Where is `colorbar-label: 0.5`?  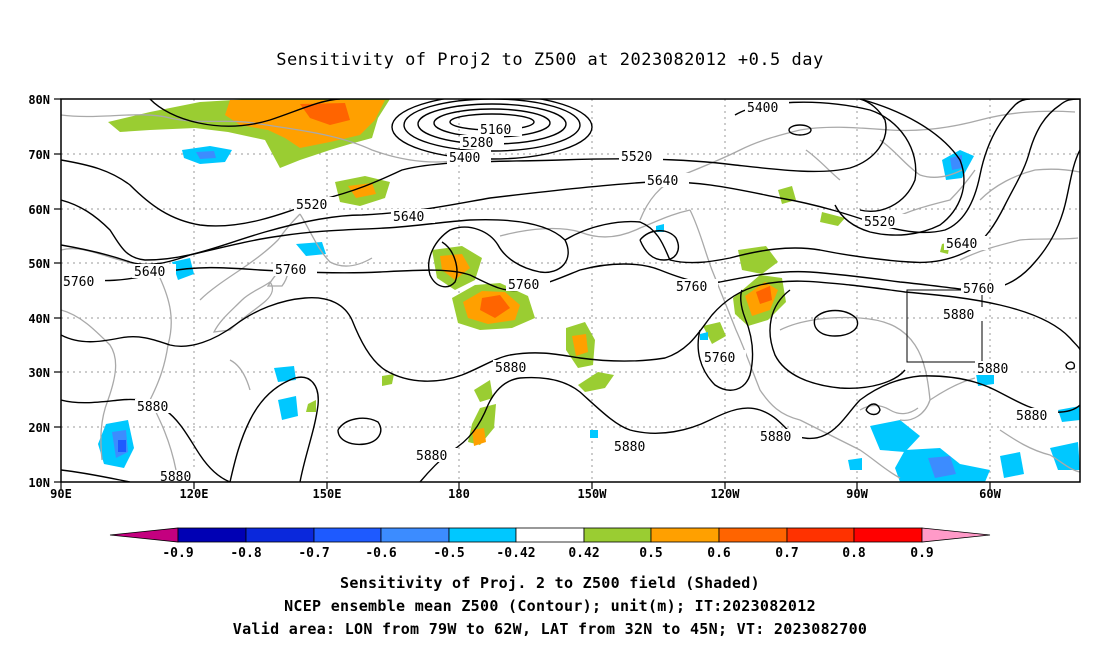
colorbar-label: 0.5 is located at coordinates (650, 553).